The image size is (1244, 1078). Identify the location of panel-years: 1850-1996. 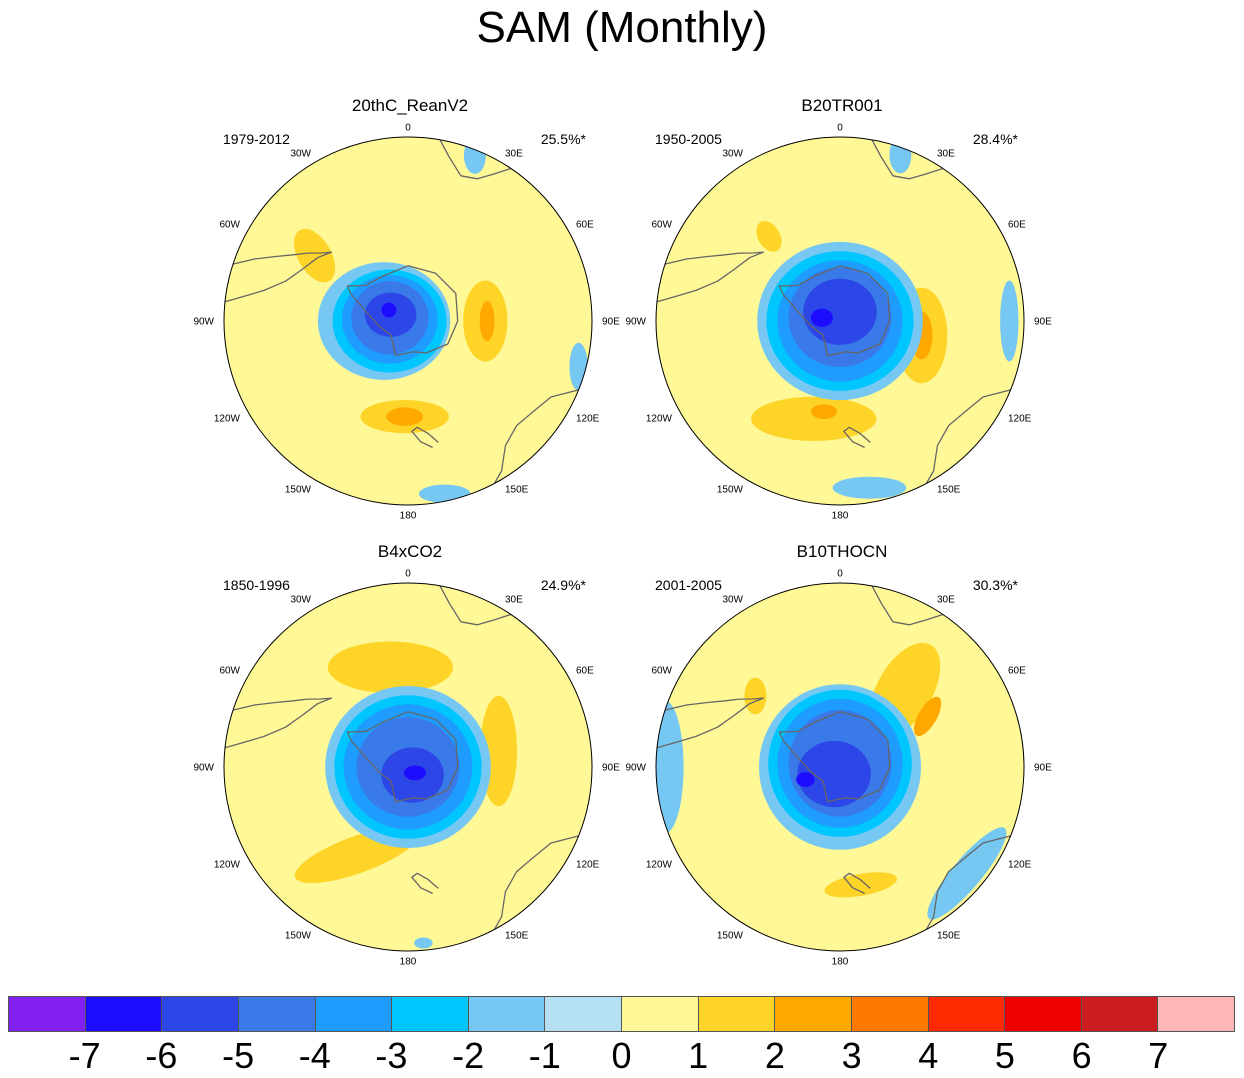
(256, 585).